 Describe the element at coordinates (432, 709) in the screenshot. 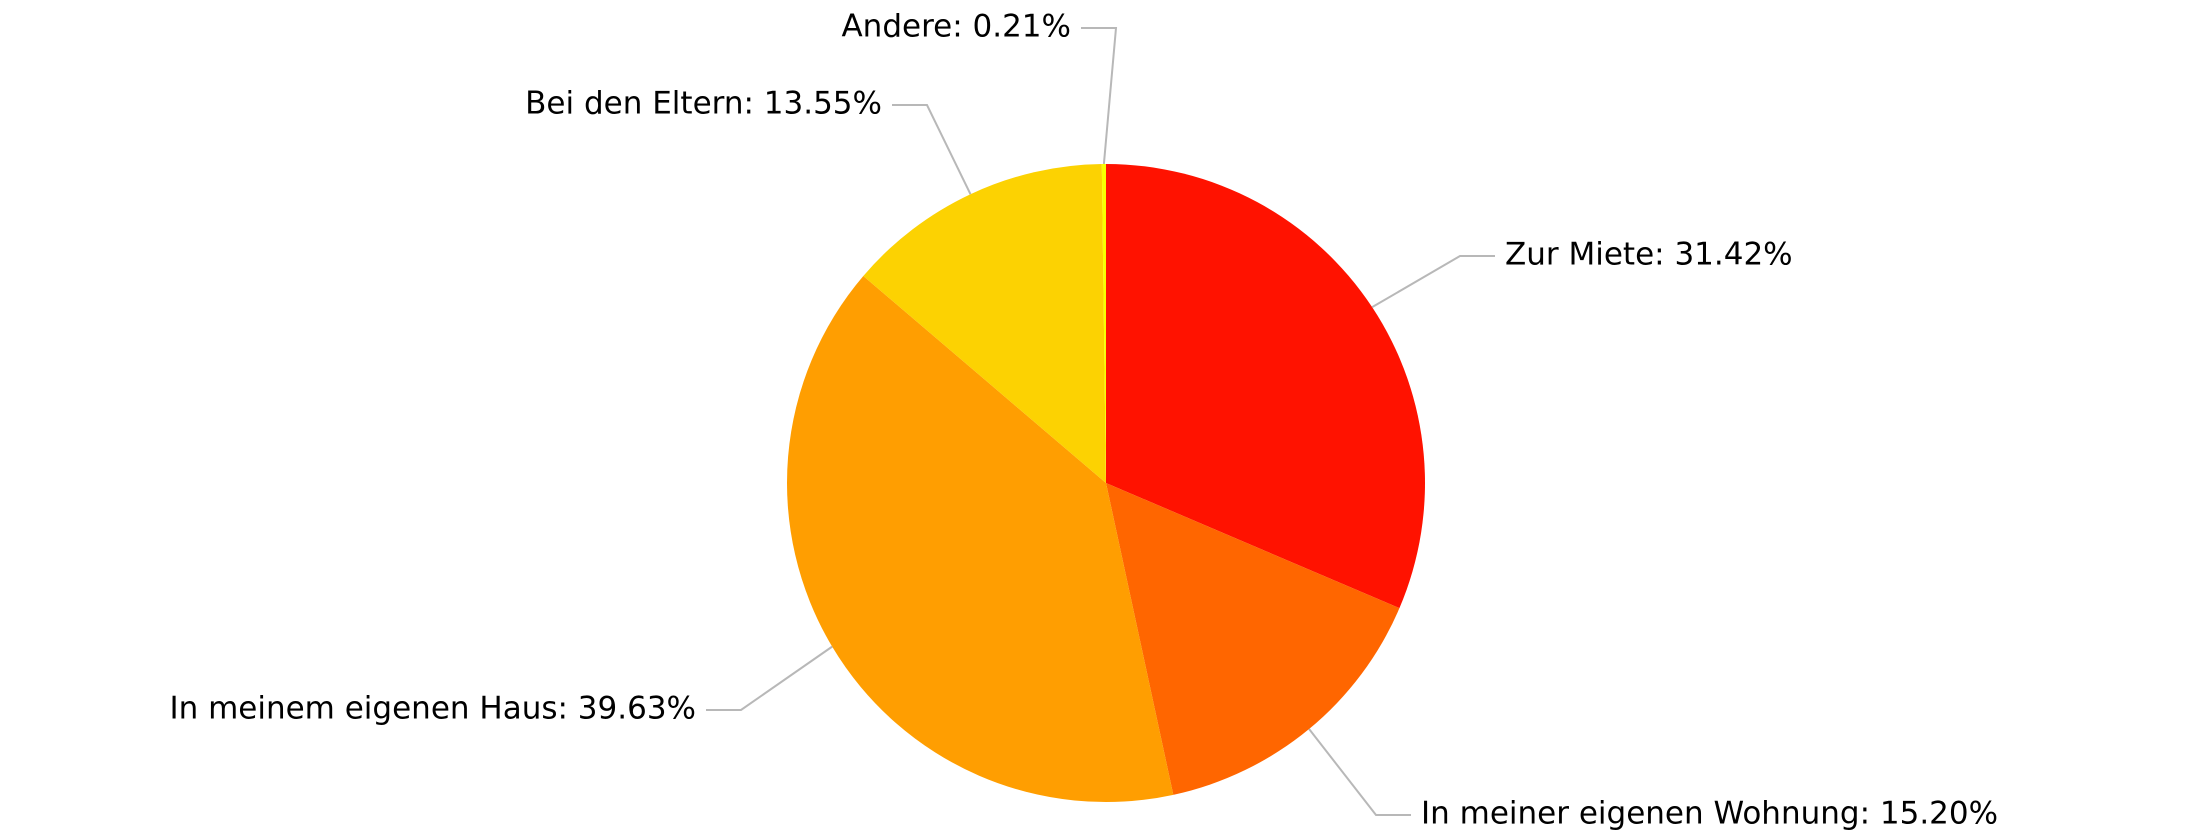

I see `slice-label: In meinem eigenen Haus: 39.63%` at that location.